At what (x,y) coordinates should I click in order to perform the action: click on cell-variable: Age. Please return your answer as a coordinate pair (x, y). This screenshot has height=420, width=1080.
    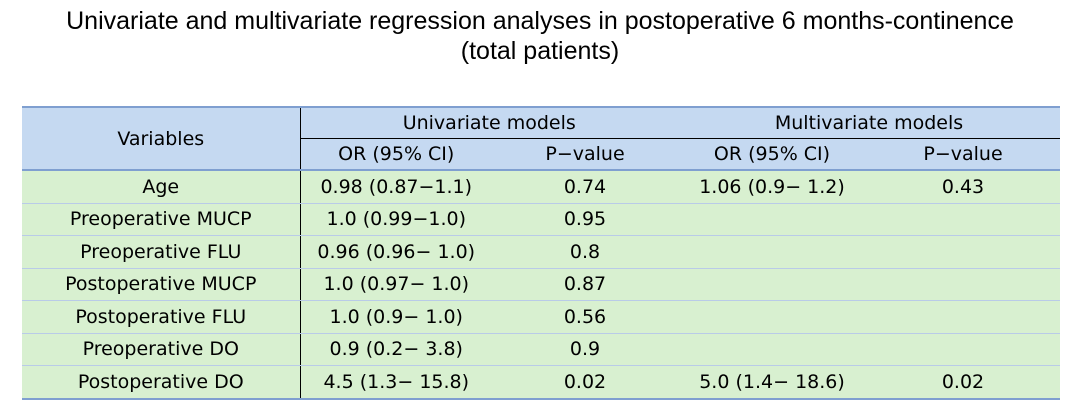
    Looking at the image, I should click on (161, 187).